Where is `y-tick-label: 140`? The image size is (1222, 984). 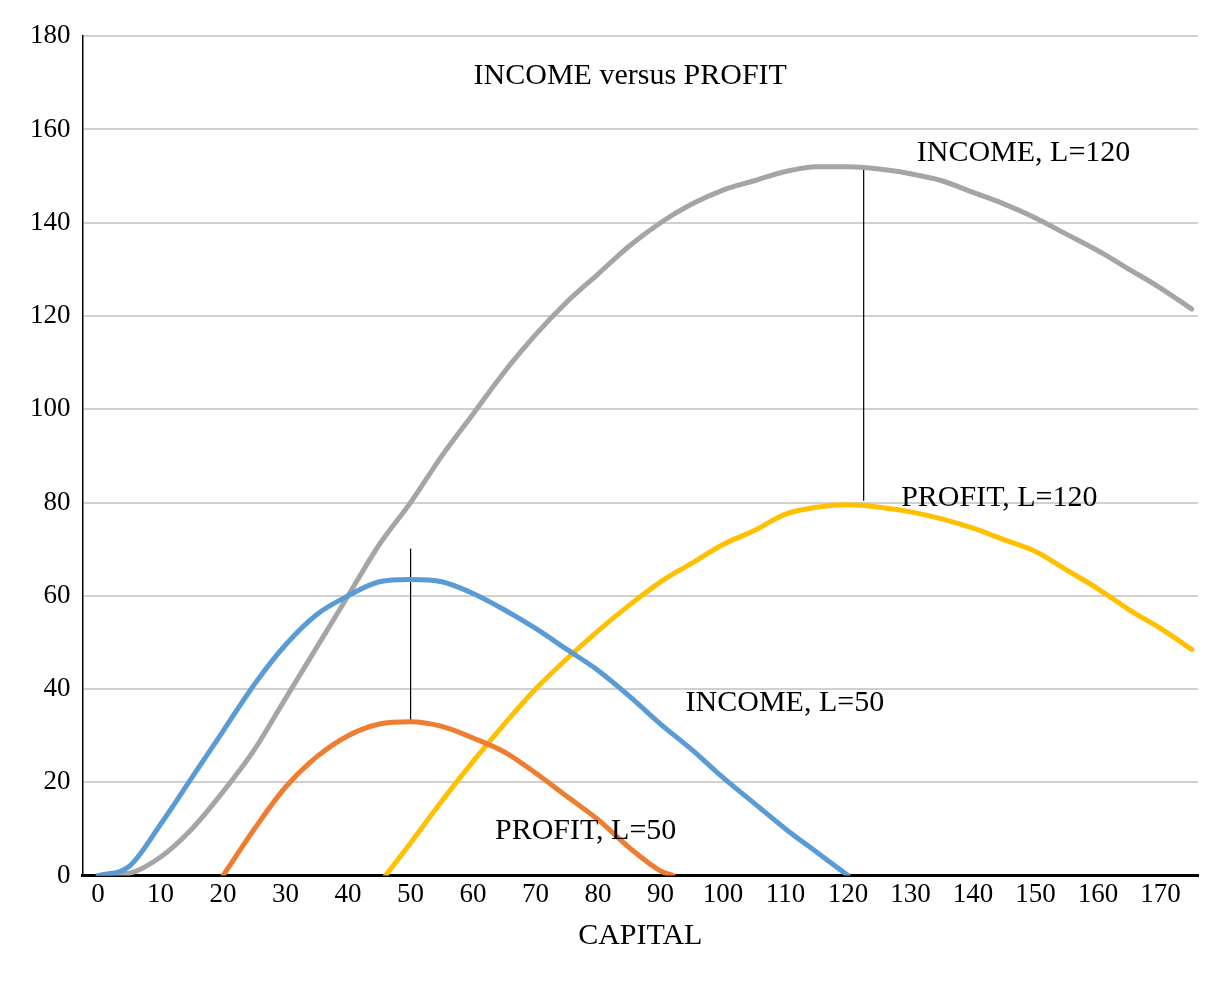
y-tick-label: 140 is located at coordinates (50, 220).